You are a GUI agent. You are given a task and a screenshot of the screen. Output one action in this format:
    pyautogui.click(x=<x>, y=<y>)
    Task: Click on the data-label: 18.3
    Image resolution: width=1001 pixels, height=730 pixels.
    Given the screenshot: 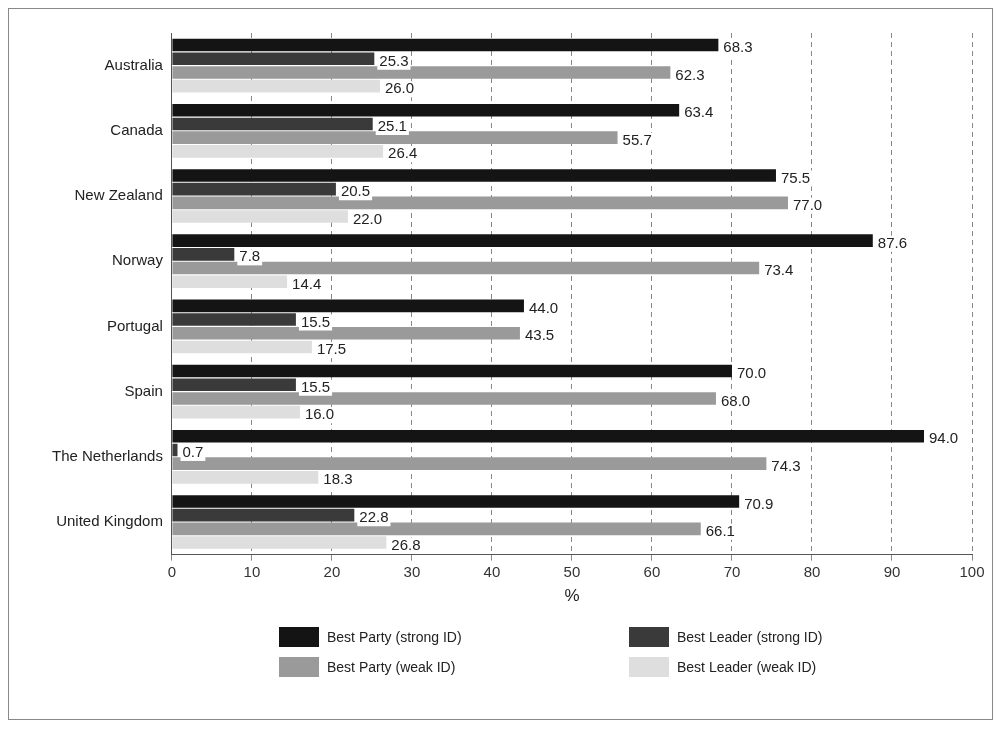 What is the action you would take?
    pyautogui.click(x=338, y=479)
    